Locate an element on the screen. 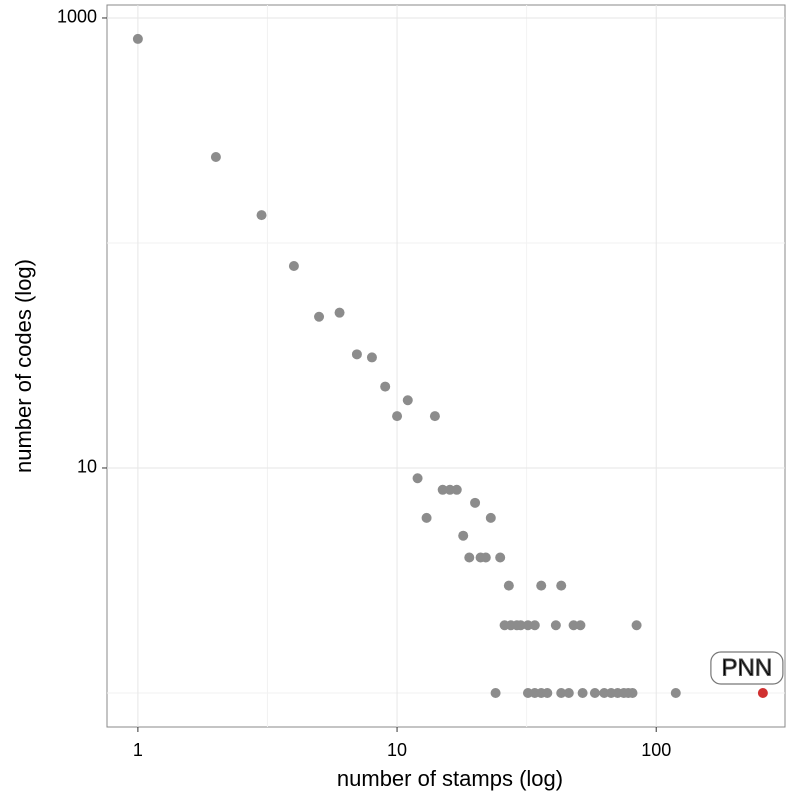  annotation: PNN is located at coordinates (747, 667).